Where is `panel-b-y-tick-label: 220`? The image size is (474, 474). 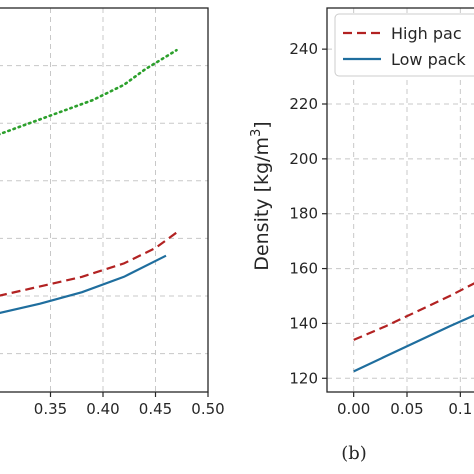
panel-b-y-tick-label: 220 is located at coordinates (303, 104).